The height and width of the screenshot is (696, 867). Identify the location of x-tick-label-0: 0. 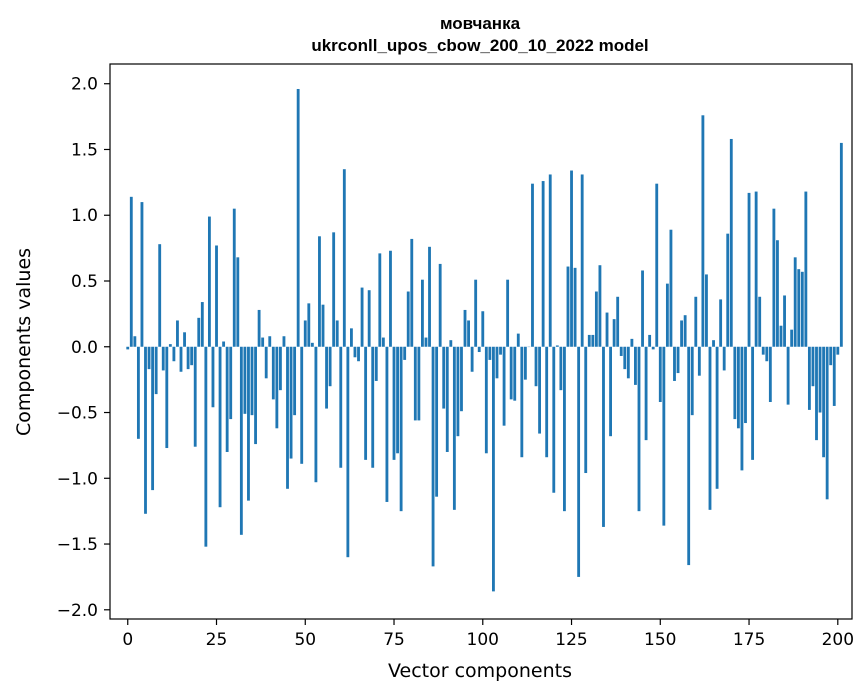
(127, 640).